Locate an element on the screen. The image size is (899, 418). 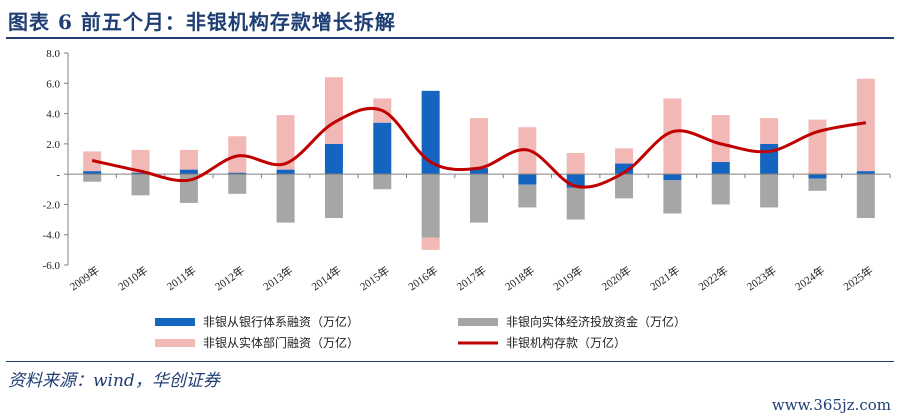
source-note: 资料来源：wind，华创证券 is located at coordinates (114, 381).